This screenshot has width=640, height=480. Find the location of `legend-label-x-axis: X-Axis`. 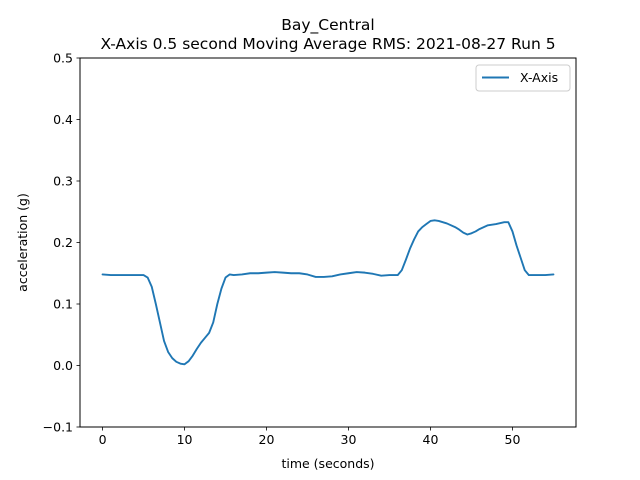

legend-label-x-axis: X-Axis is located at coordinates (539, 77).